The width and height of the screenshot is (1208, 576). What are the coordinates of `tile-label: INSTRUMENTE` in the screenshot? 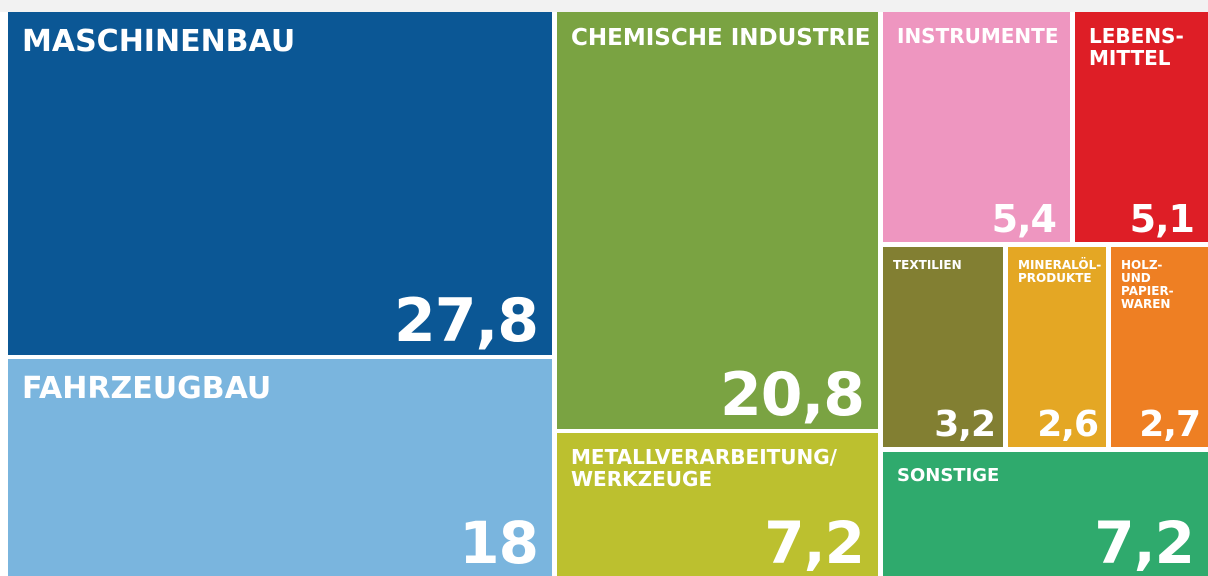 It's located at (978, 36).